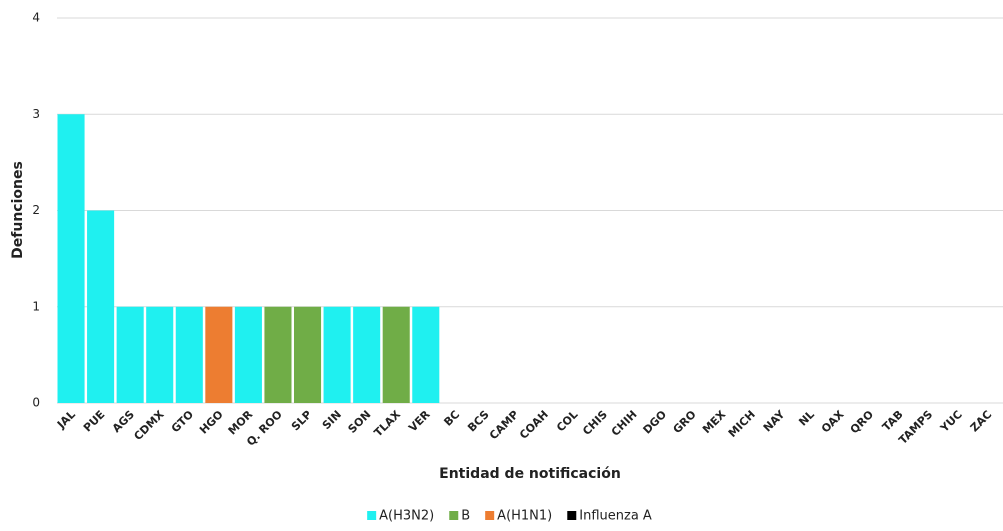 The image size is (1003, 531). I want to click on x-tick-label: TAB, so click(893, 421).